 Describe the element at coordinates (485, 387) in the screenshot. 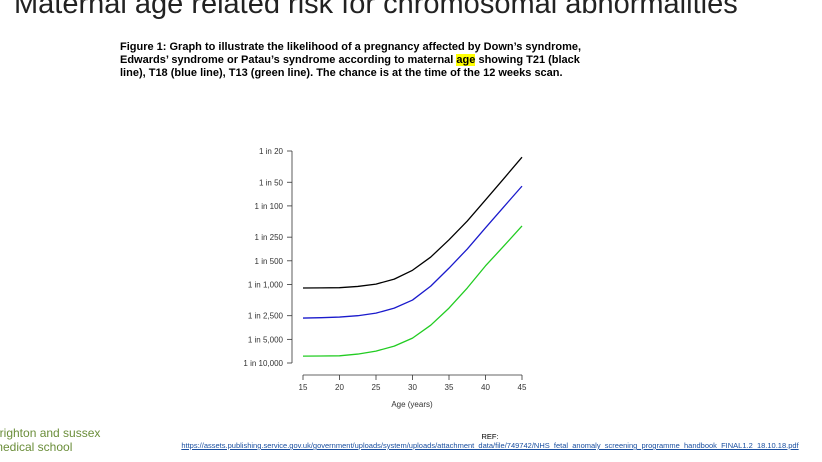

I see `x-tick-label: 40` at that location.